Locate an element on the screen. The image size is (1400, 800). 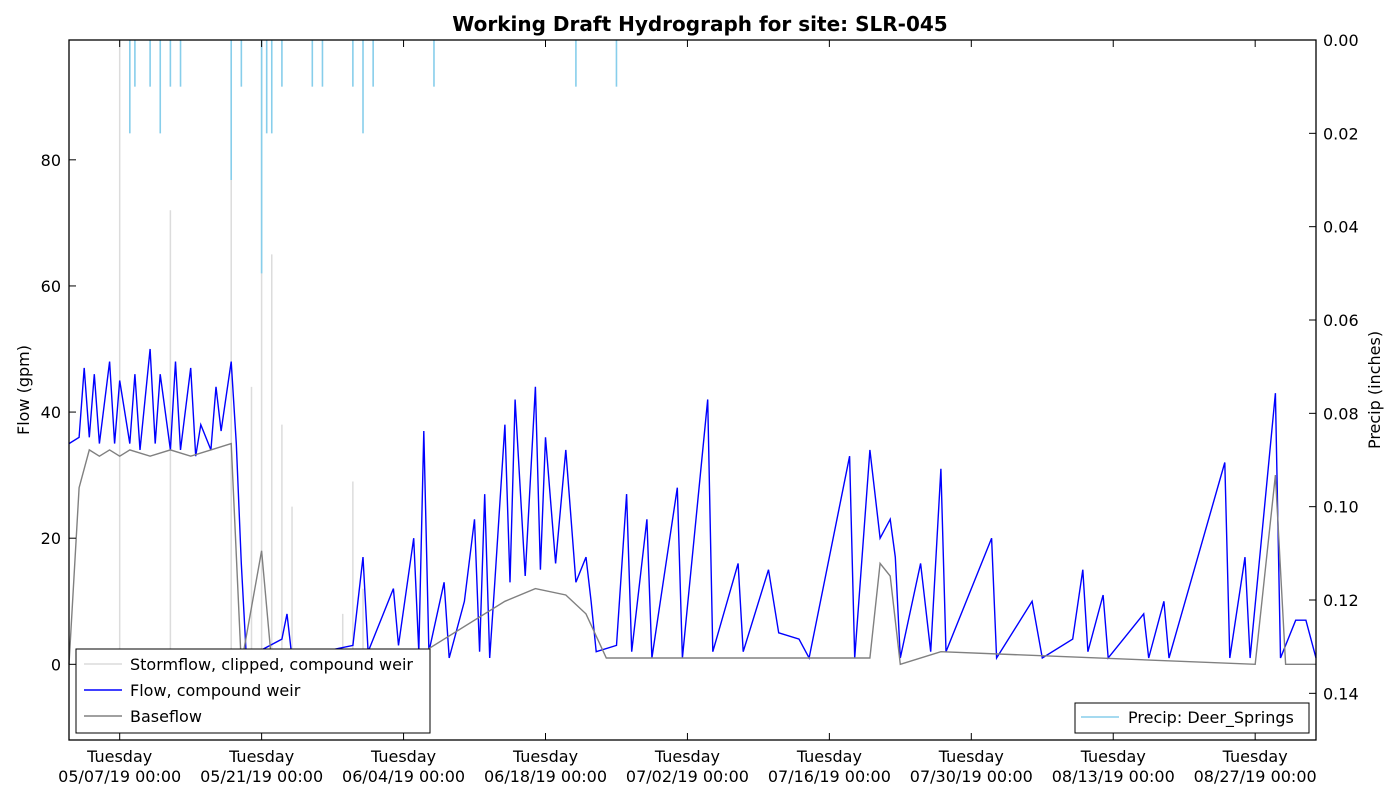
legend-label-baseflow: Baseflow is located at coordinates (166, 716).